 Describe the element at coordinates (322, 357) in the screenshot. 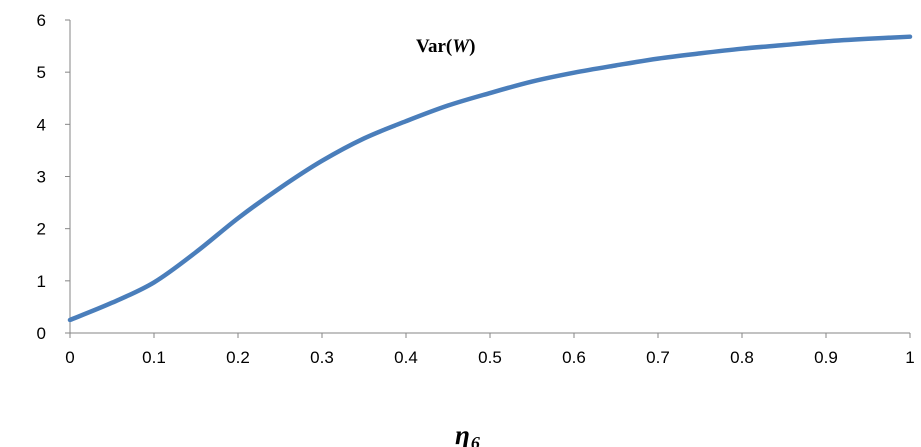

I see `x-tick-label: 0.3` at that location.